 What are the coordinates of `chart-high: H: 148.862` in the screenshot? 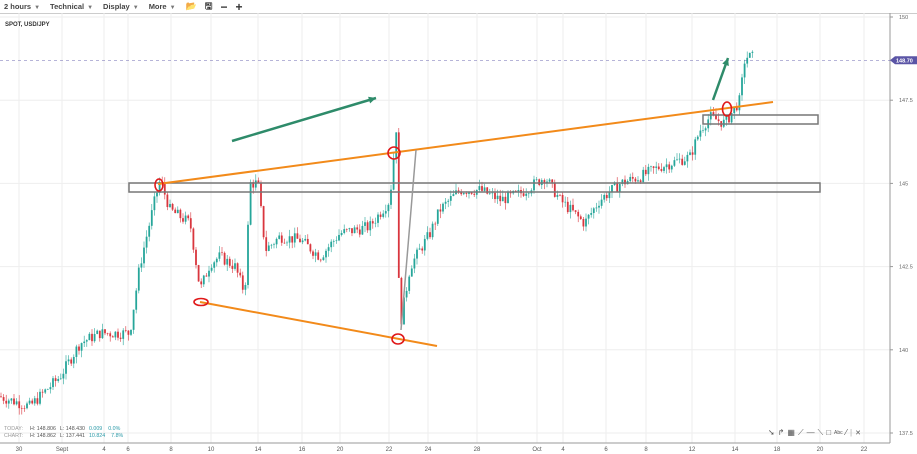 It's located at (43, 436).